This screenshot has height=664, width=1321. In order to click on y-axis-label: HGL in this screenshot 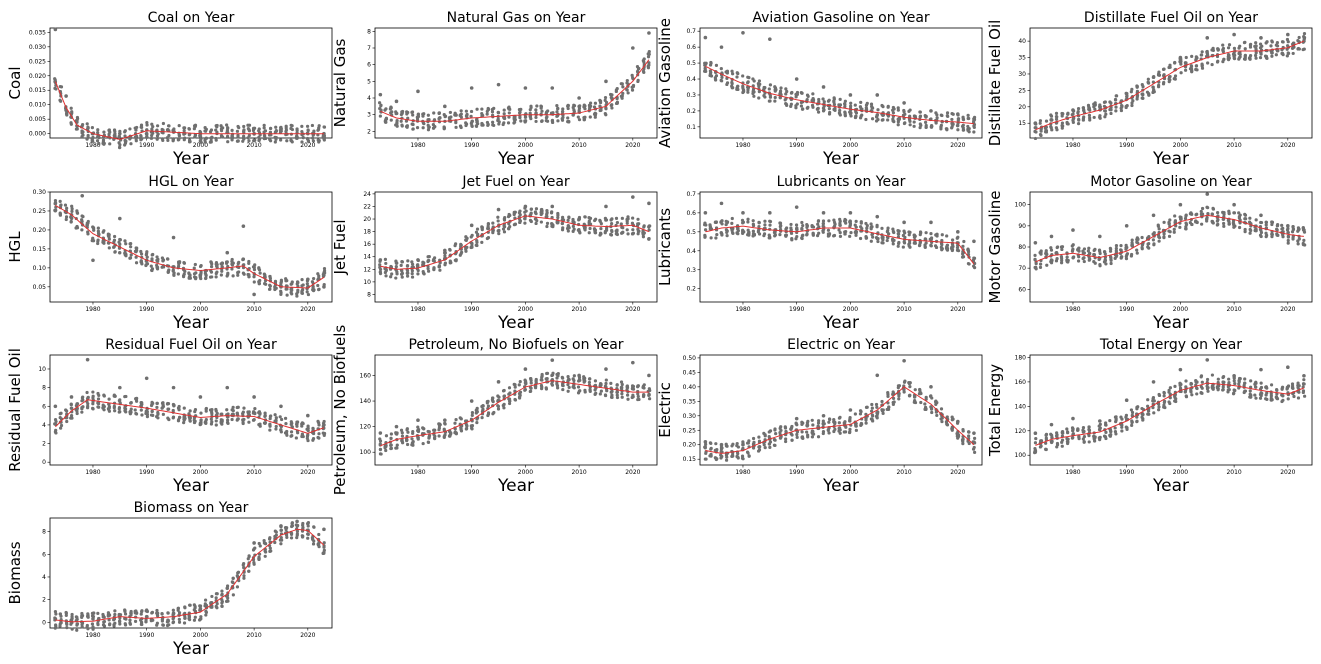, I will do `click(15, 247)`.